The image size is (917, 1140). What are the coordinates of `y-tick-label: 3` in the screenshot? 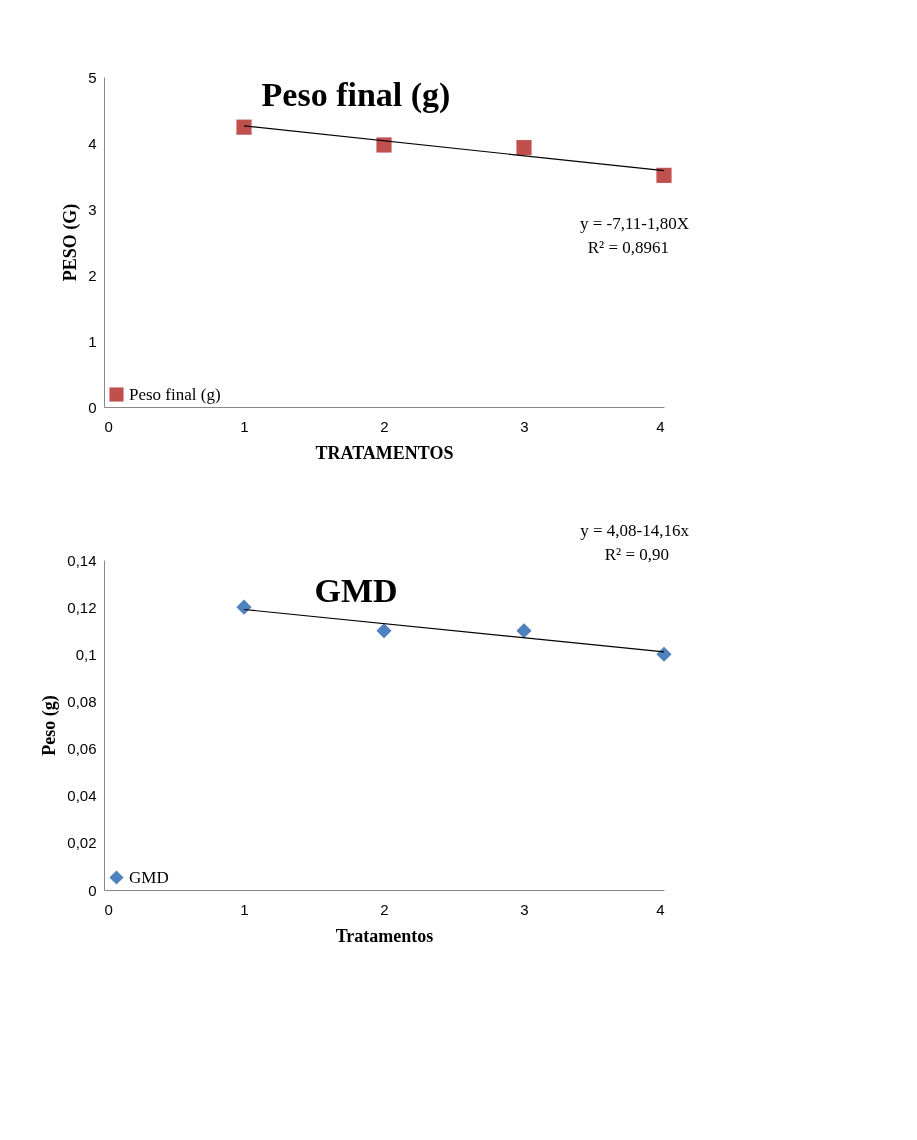 It's located at (92, 209).